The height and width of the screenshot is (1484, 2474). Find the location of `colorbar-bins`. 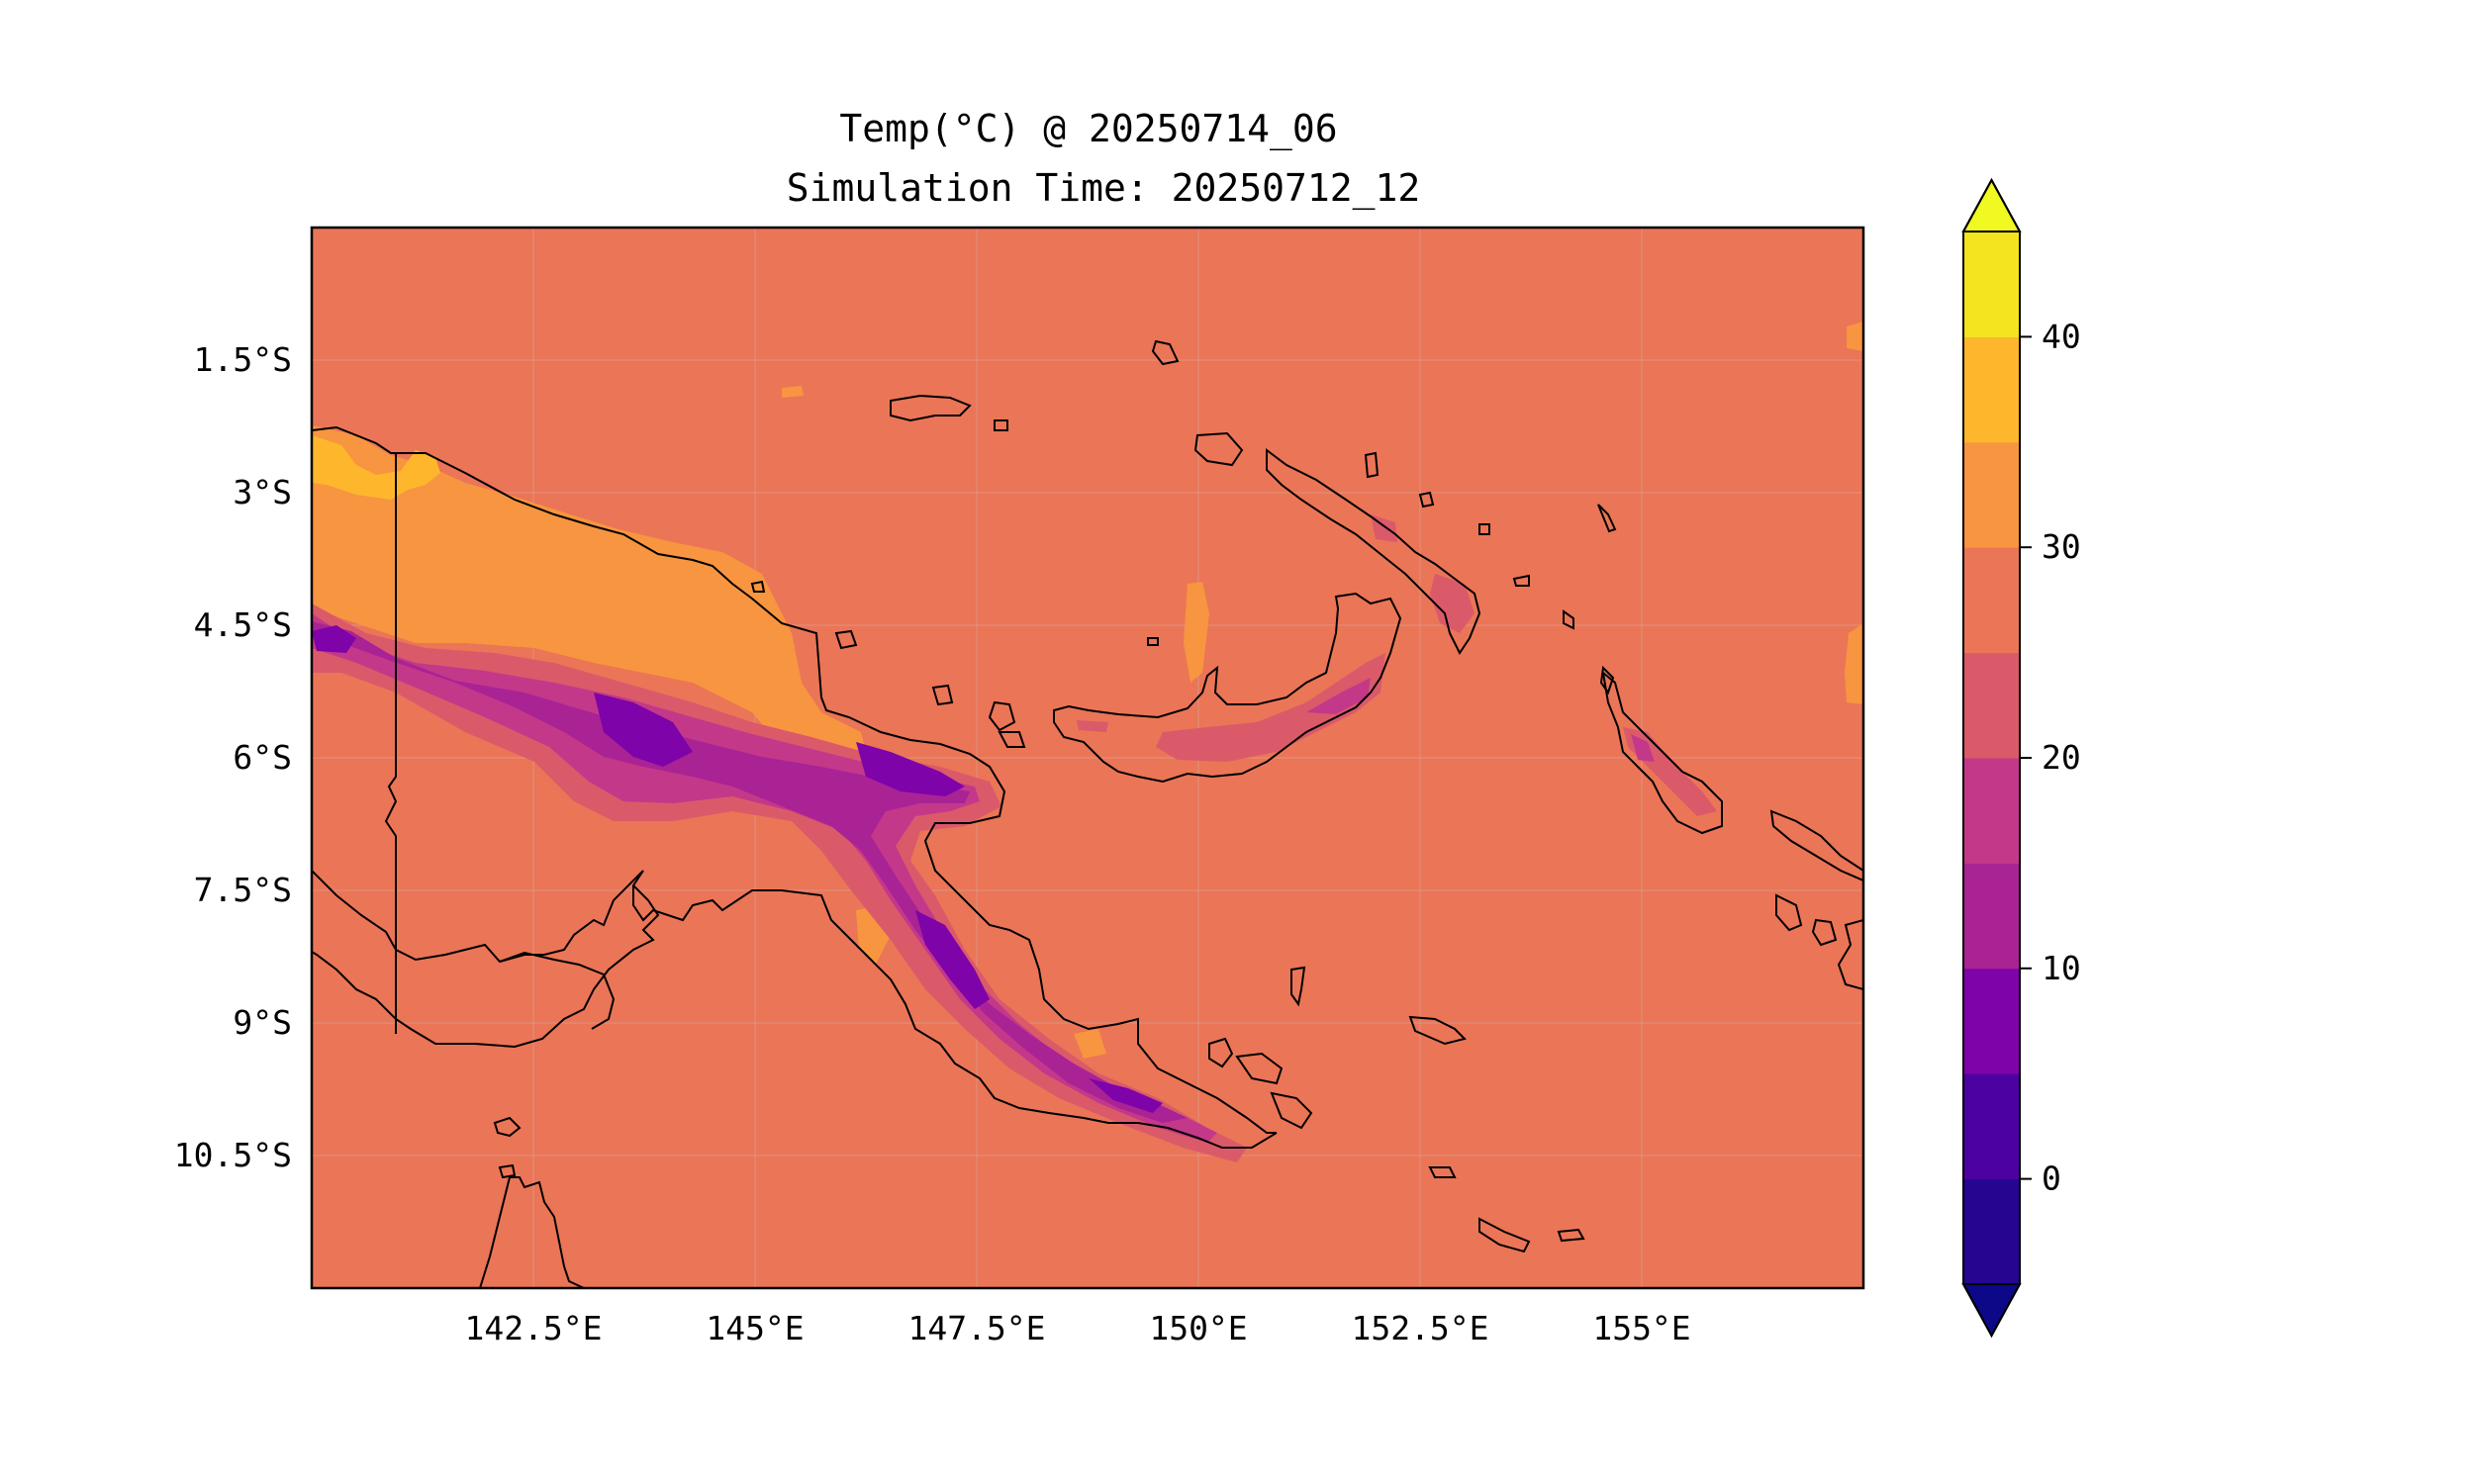

colorbar-bins is located at coordinates (1992, 758).